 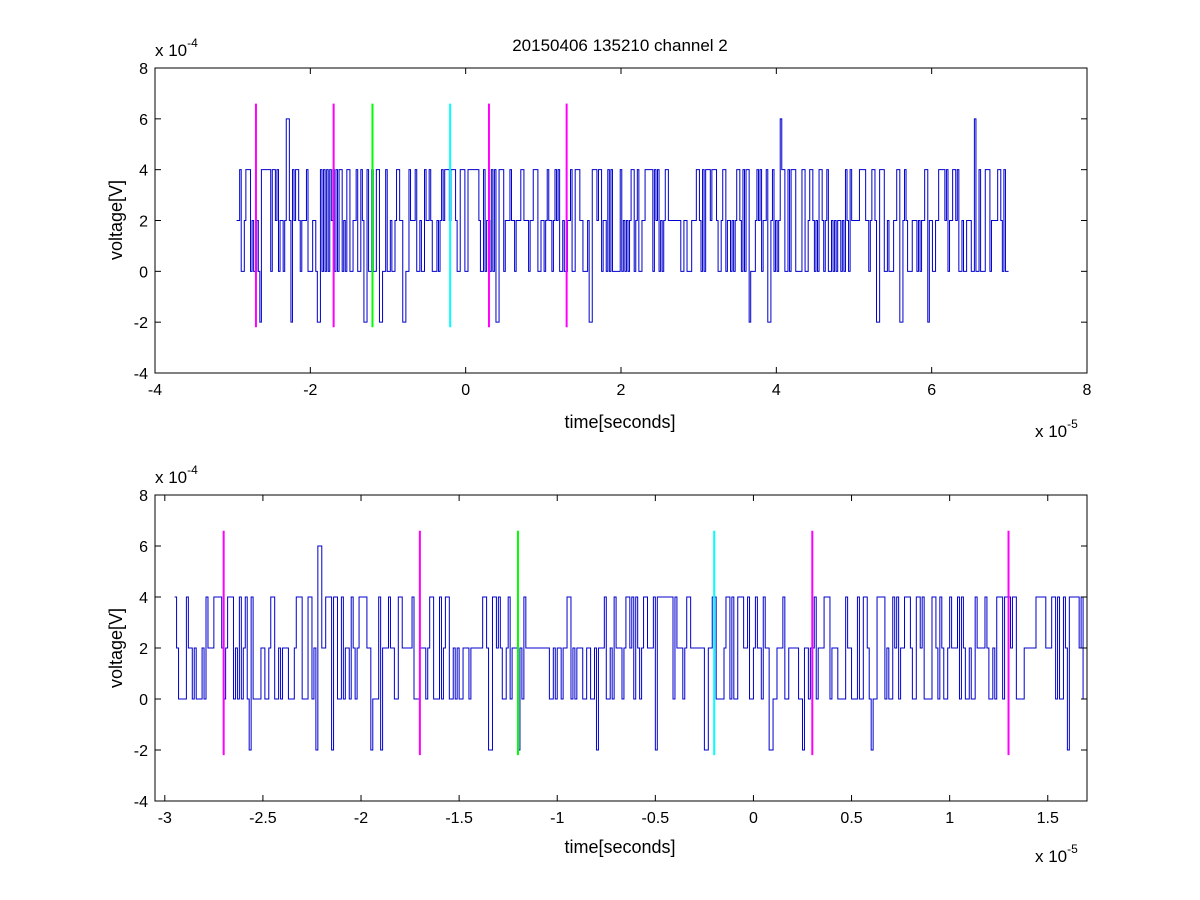 I want to click on top-voltage-trace, so click(x=622, y=220).